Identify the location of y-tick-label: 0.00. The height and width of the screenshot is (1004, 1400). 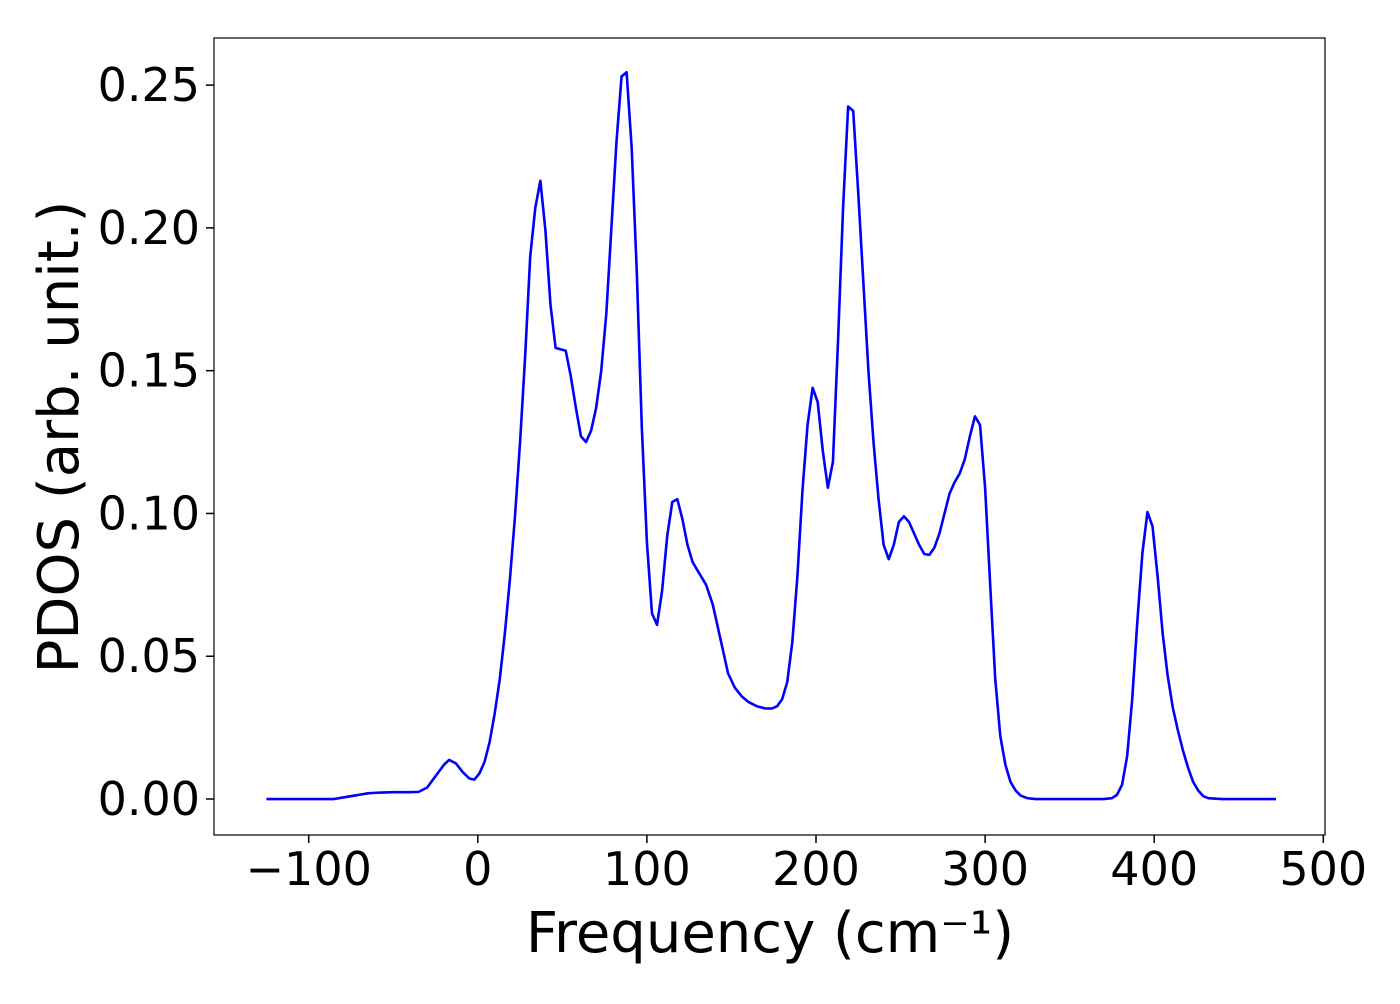
(149, 799).